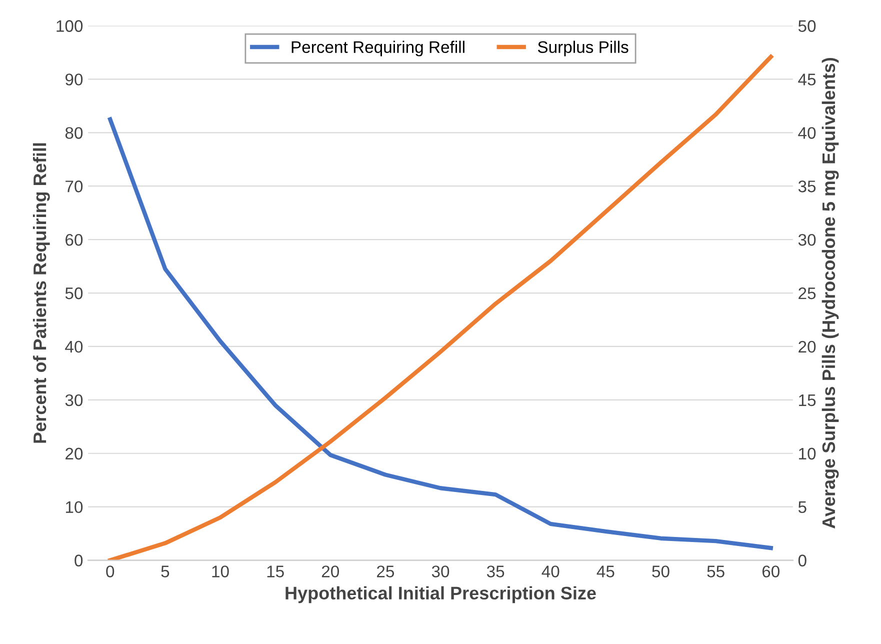 Image resolution: width=881 pixels, height=644 pixels. What do you see at coordinates (495, 572) in the screenshot?
I see `x-tick-label: 35` at bounding box center [495, 572].